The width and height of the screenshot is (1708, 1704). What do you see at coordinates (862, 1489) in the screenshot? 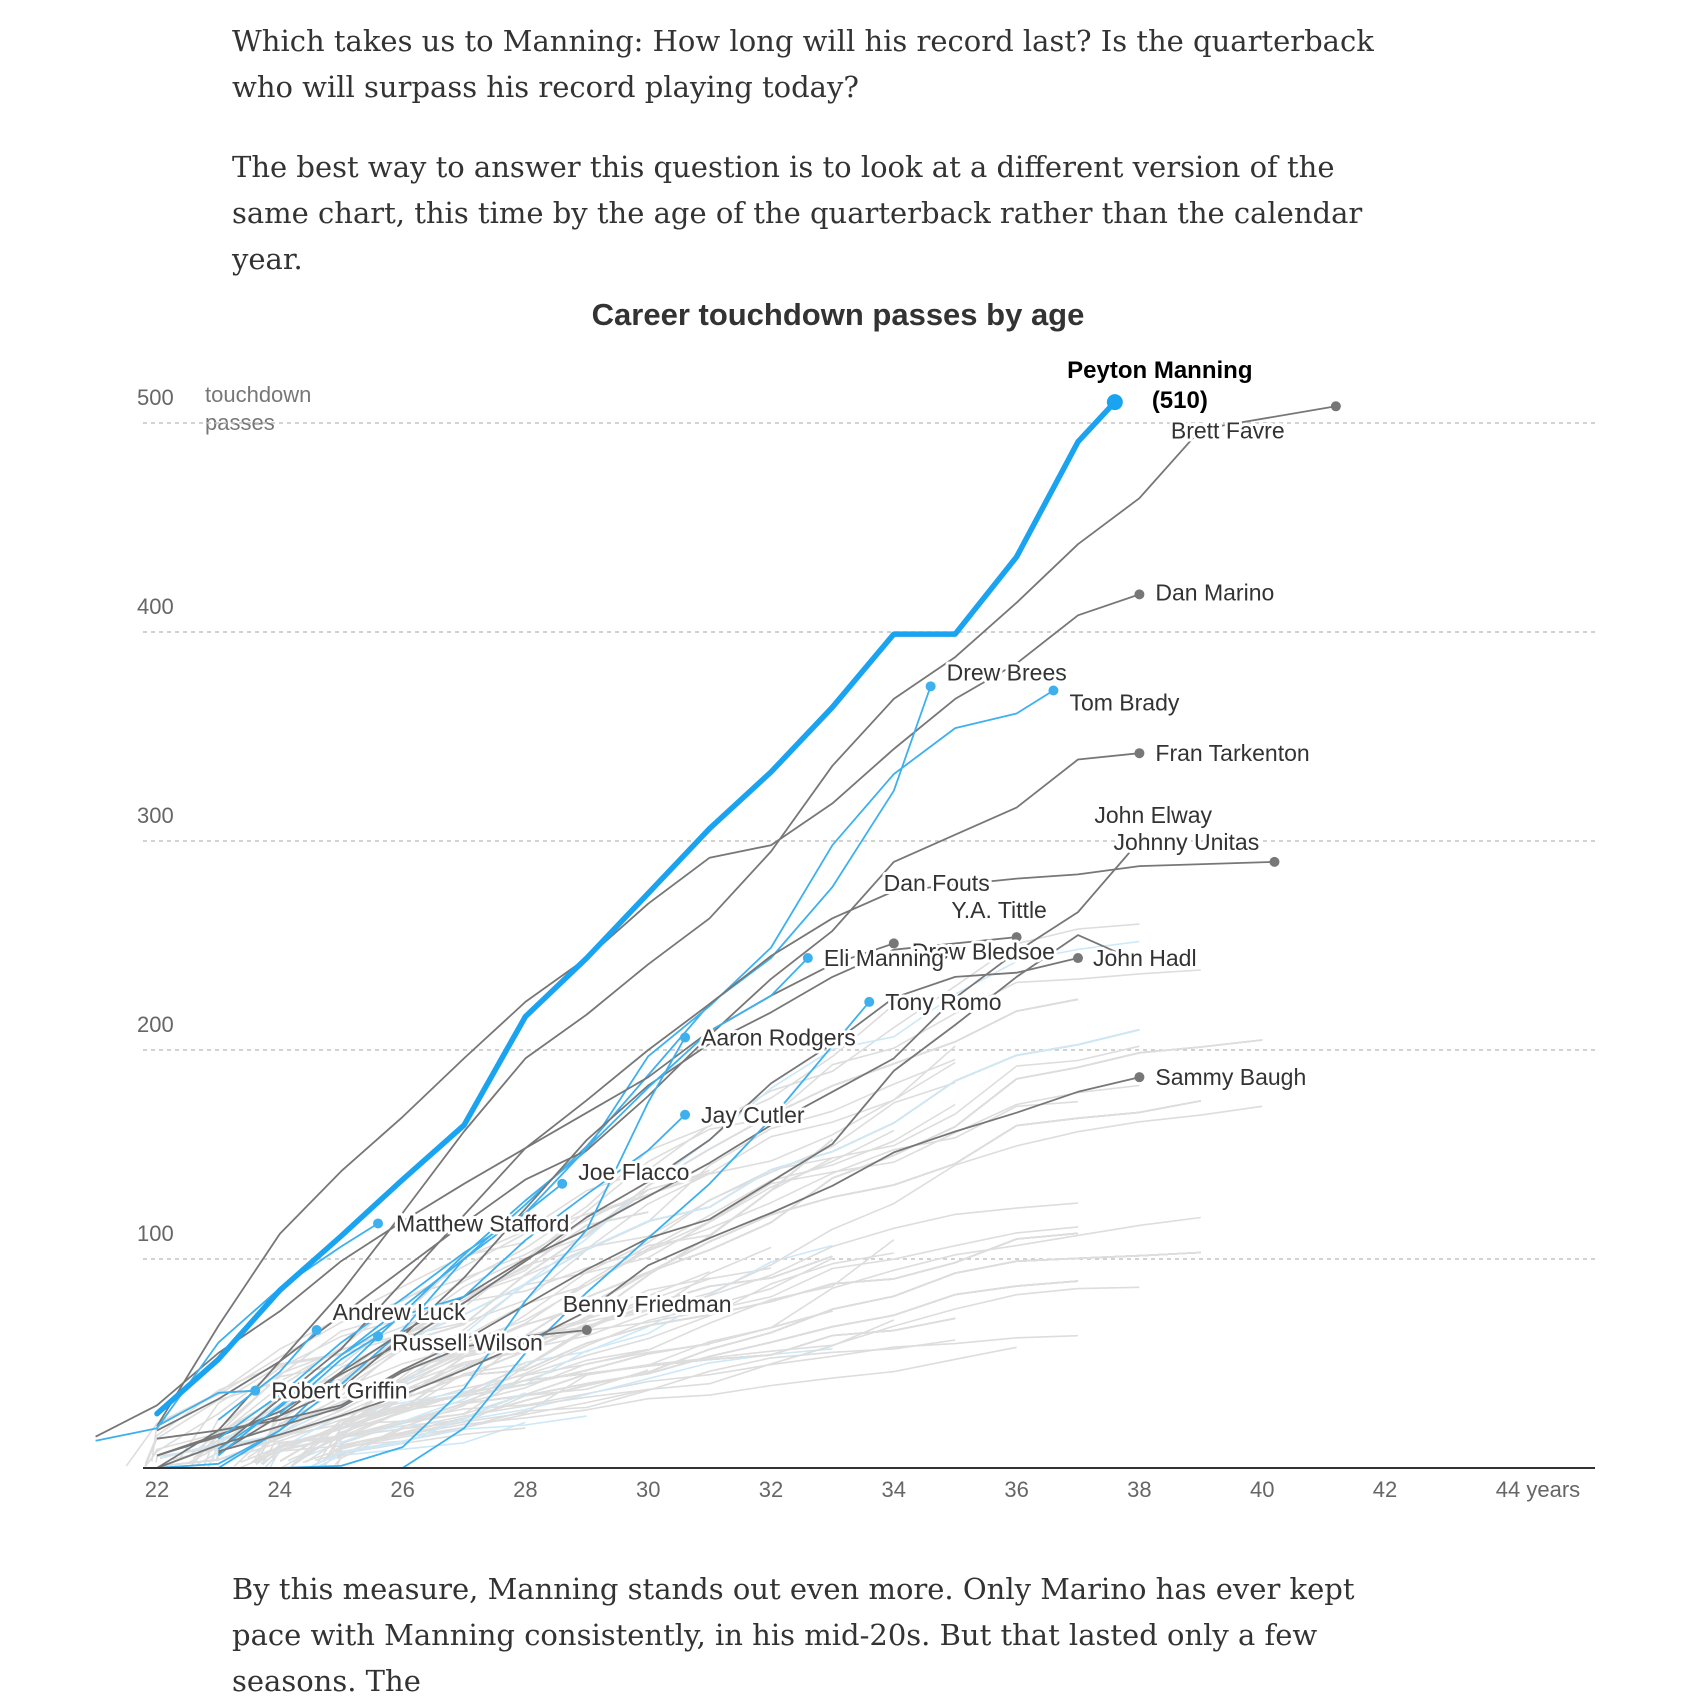
I see `x-axis: 22 24 26 28 30 32 34 36 38 40 42 44 years` at bounding box center [862, 1489].